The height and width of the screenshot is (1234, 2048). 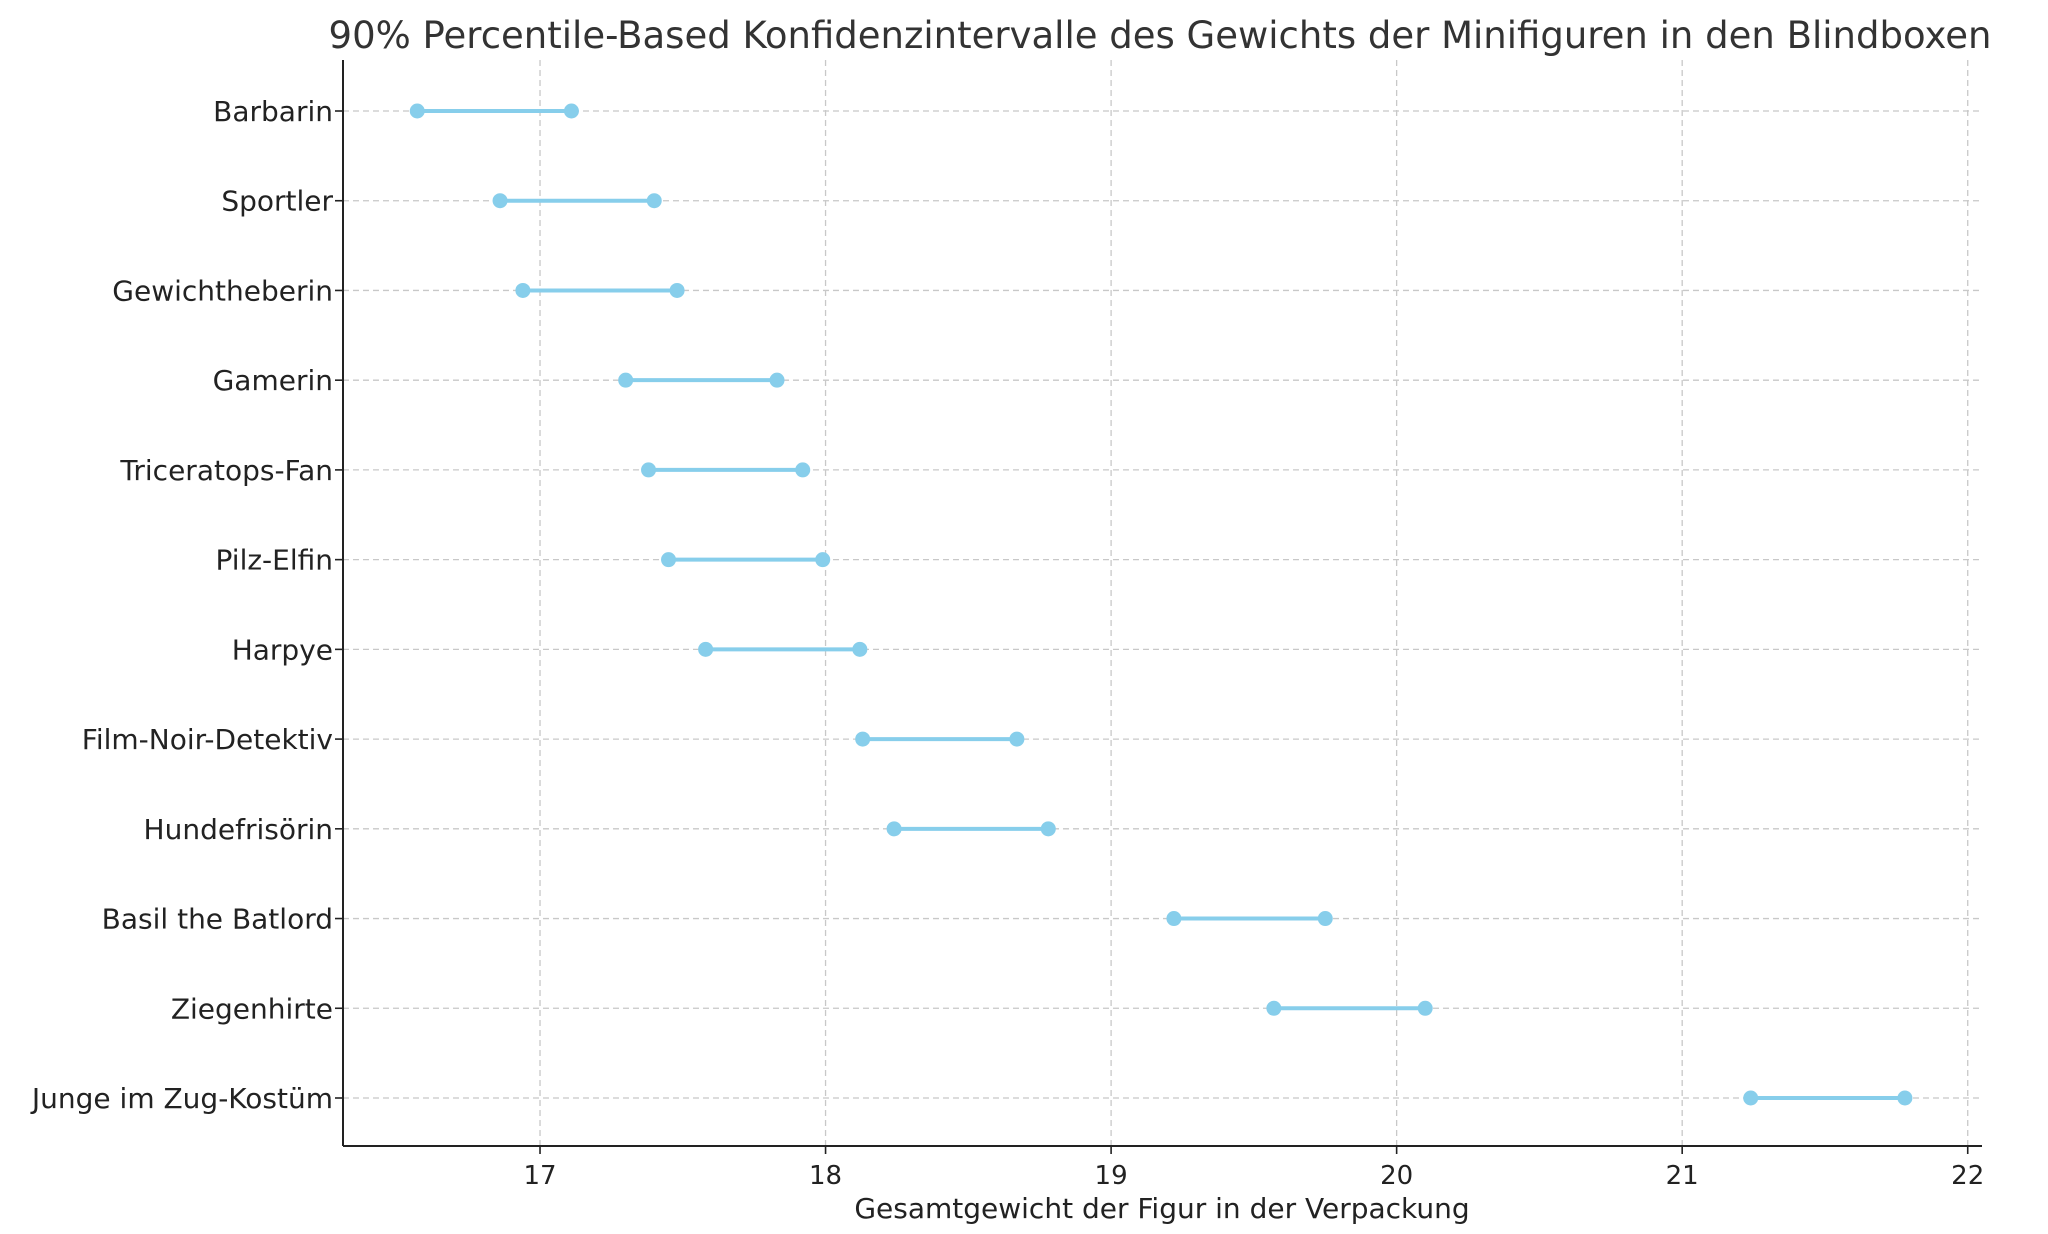 What do you see at coordinates (238, 829) in the screenshot?
I see `y-tick-label: Hundefrisörin` at bounding box center [238, 829].